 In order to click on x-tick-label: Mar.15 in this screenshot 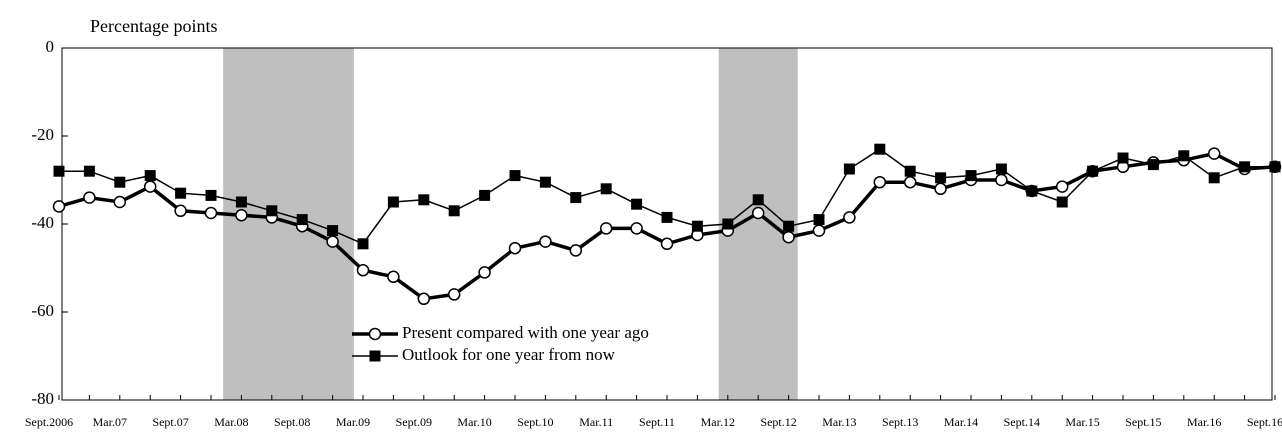, I will do `click(1082, 422)`.